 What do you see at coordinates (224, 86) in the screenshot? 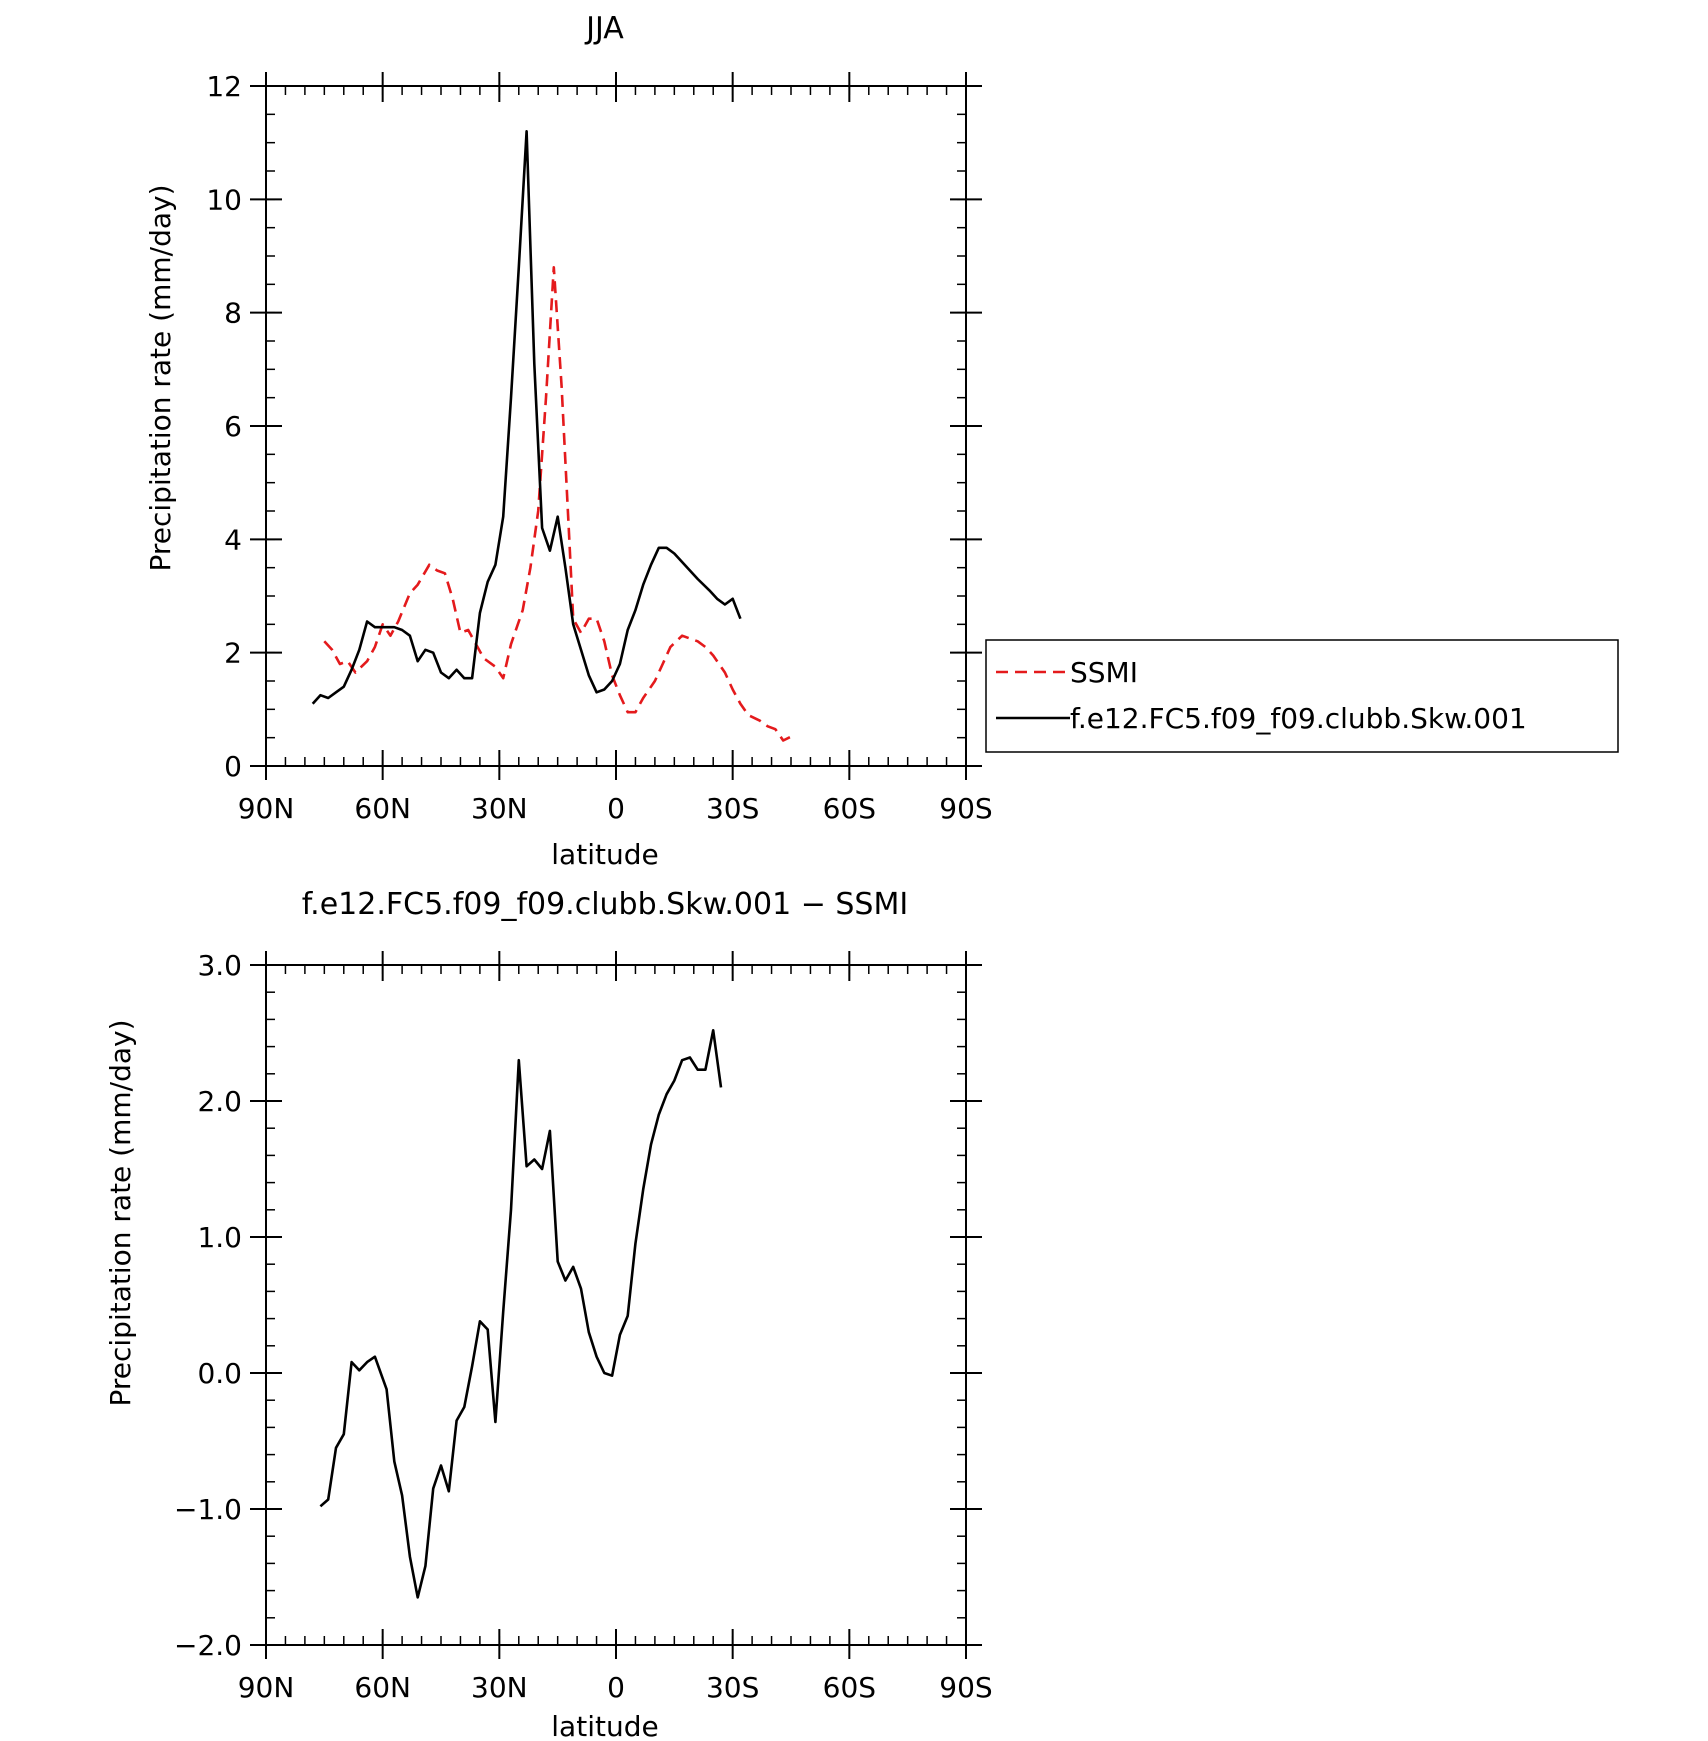
I see `y-tick-label: 12` at bounding box center [224, 86].